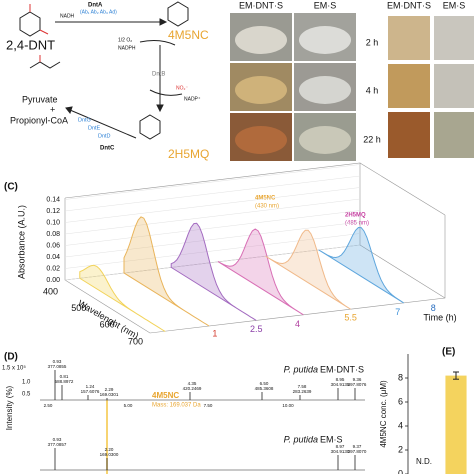 This screenshot has width=474, height=474. I want to click on y-tick-label: 0.00, so click(53, 280).